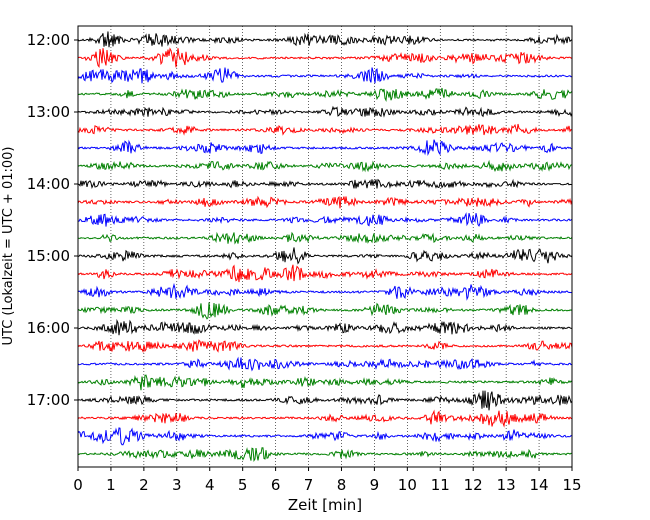 The image size is (650, 520). What do you see at coordinates (325, 505) in the screenshot?
I see `x-axis-label: Zeit [min]` at bounding box center [325, 505].